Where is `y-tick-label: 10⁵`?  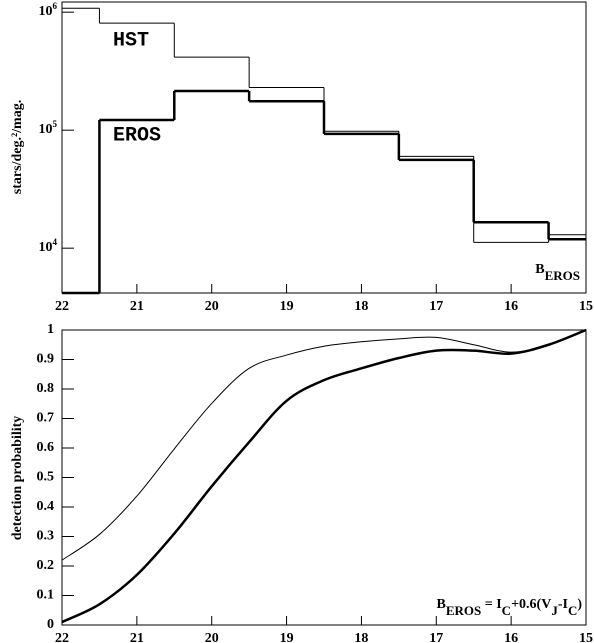 y-tick-label: 10⁵ is located at coordinates (48, 128).